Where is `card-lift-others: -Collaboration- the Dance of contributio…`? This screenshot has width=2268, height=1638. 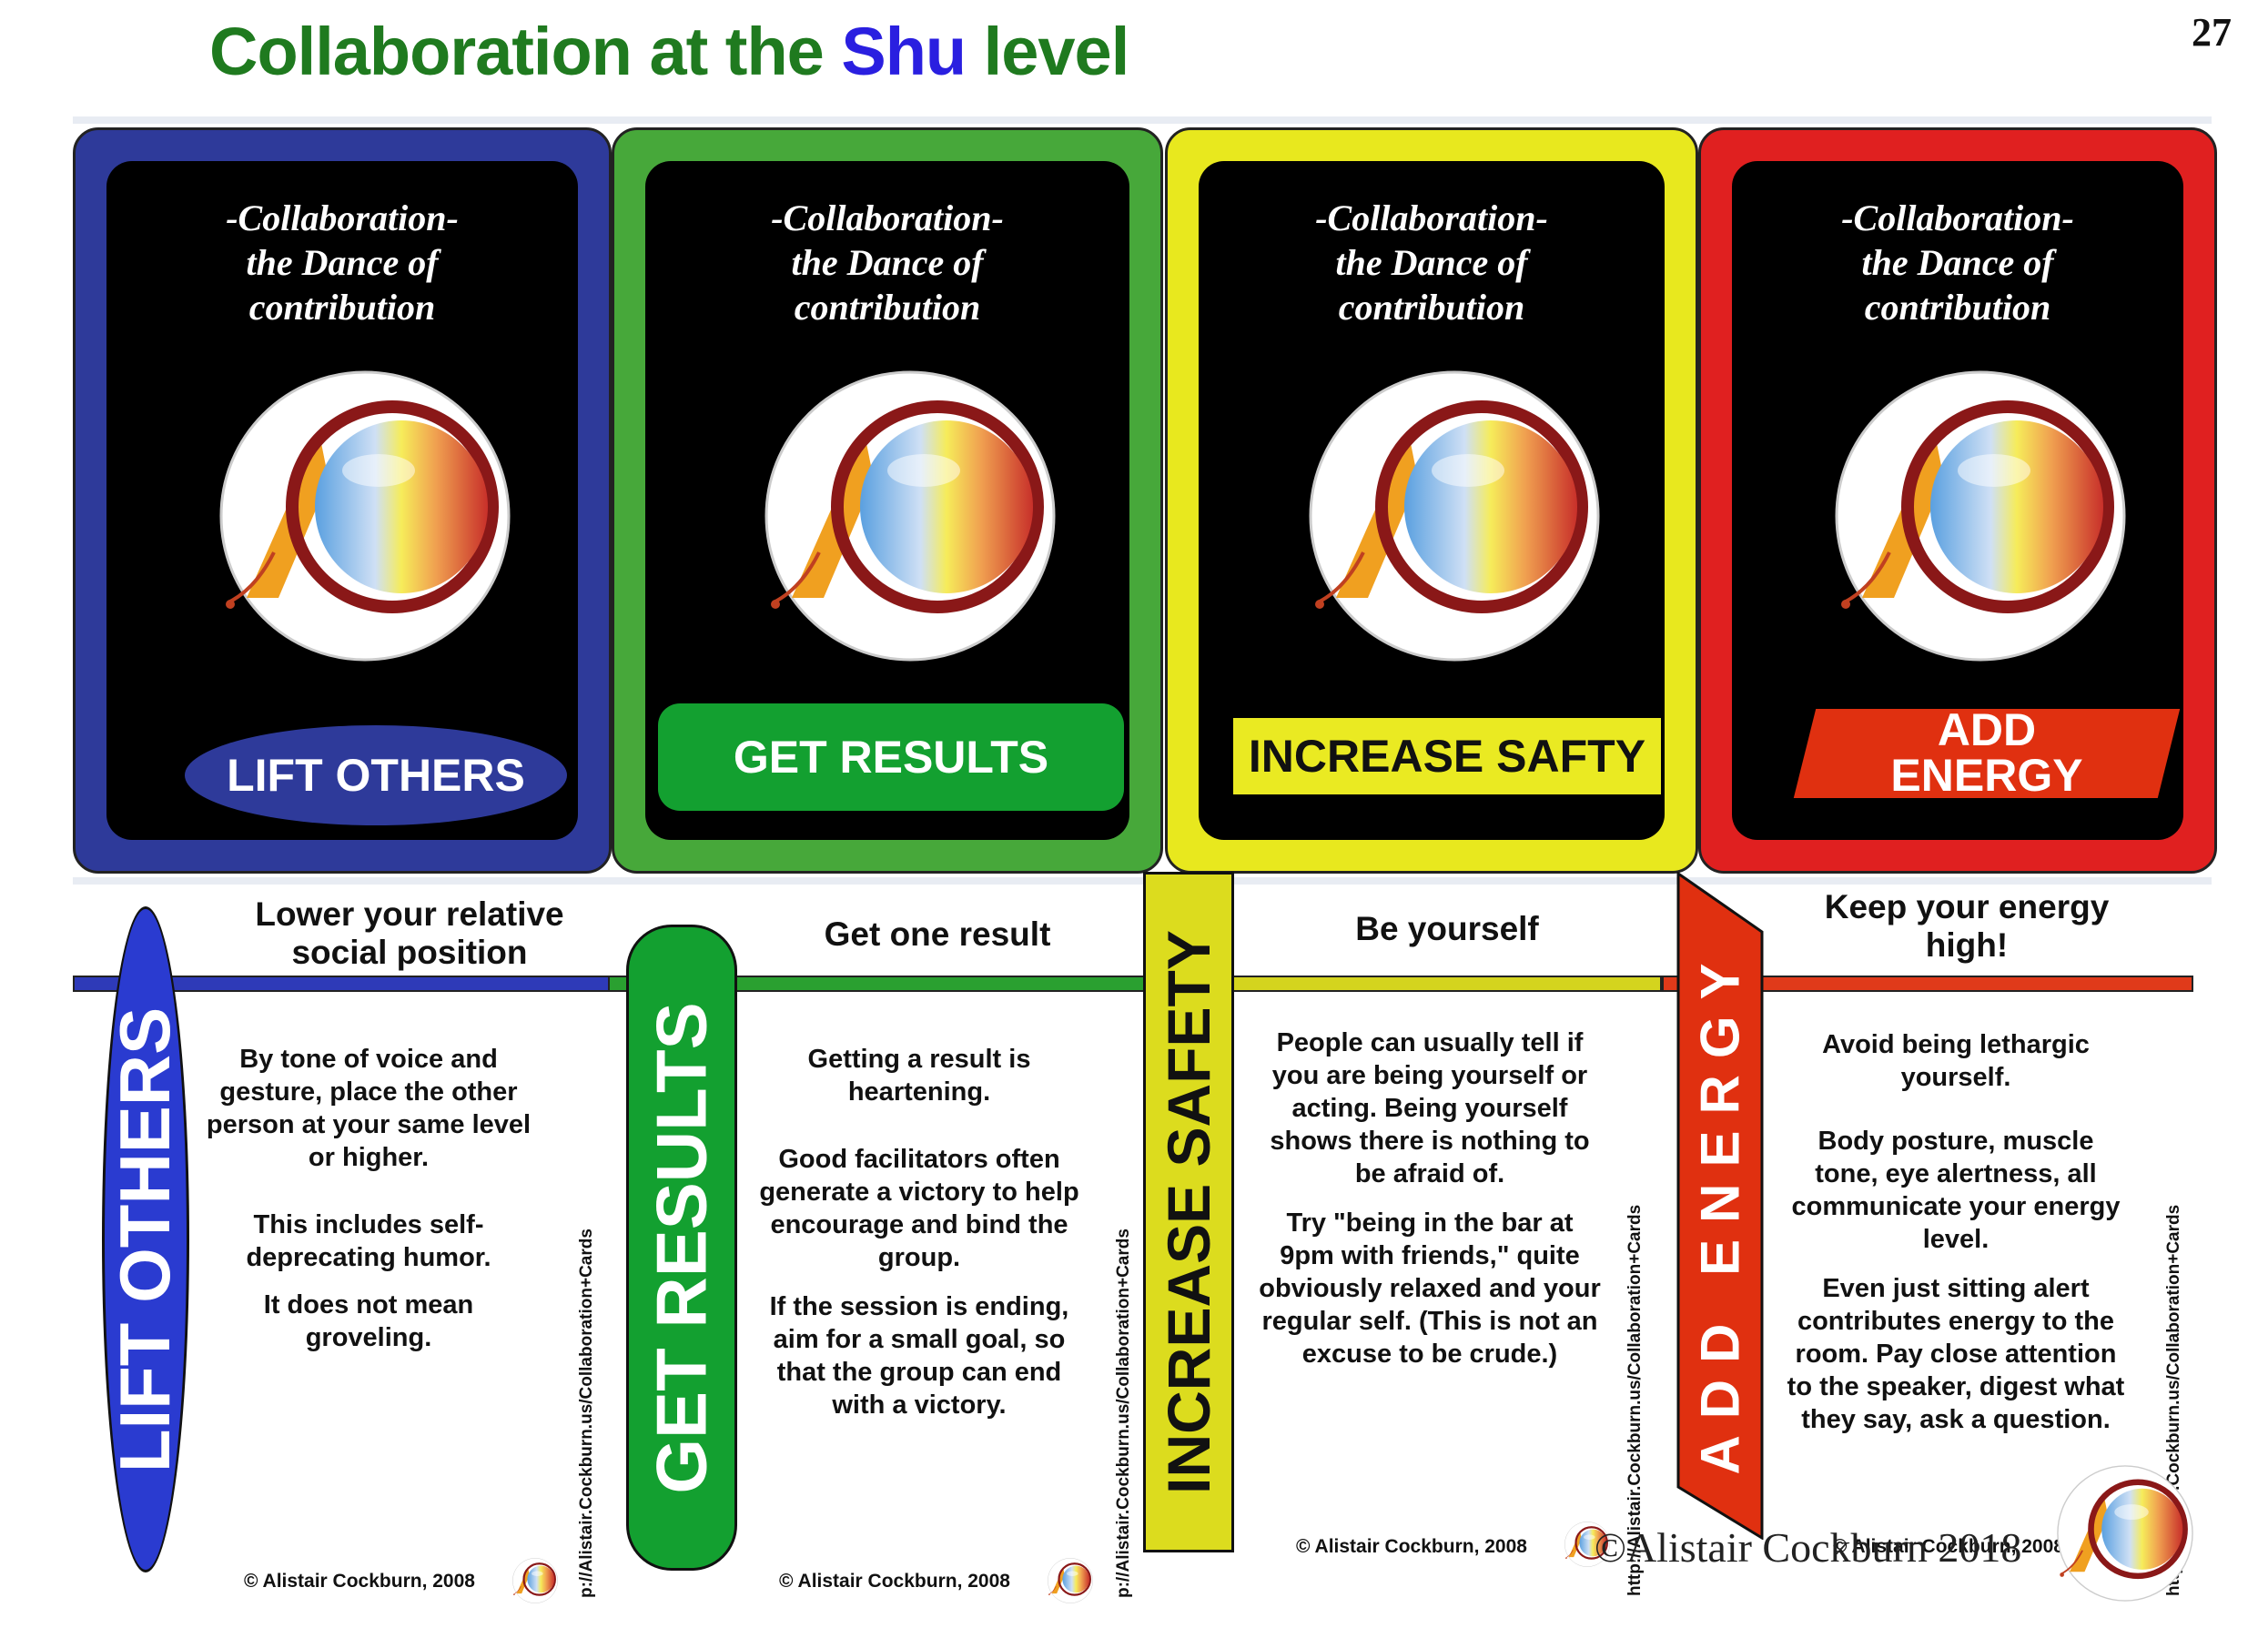 card-lift-others: -Collaboration- the Dance of contributio… is located at coordinates (342, 500).